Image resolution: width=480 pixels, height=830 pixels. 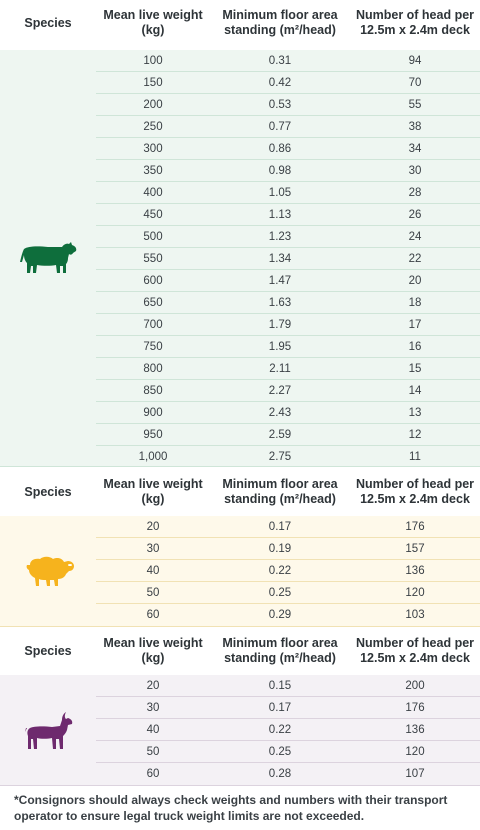 I want to click on table-row: 950 2.59 12, so click(x=288, y=435).